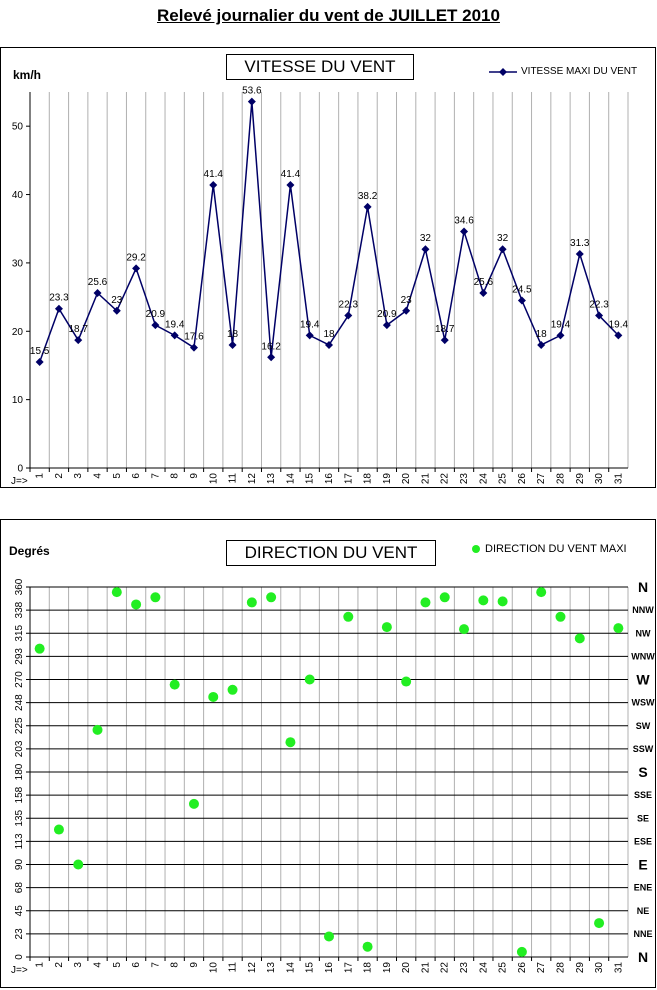 The height and width of the screenshot is (990, 657). Describe the element at coordinates (368, 968) in the screenshot. I see `direction-x-tick-label: 18` at that location.